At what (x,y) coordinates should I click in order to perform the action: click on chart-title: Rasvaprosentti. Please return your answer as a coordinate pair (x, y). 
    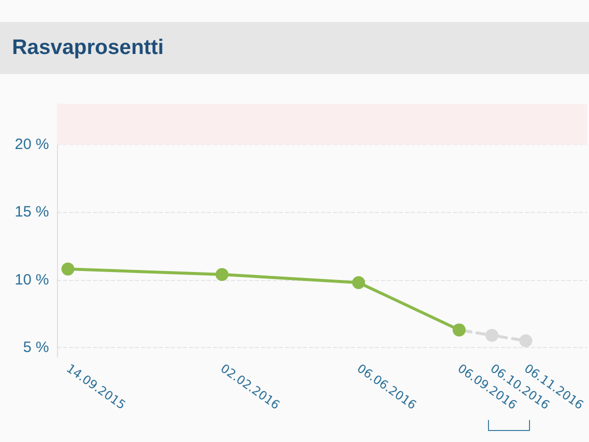
    Looking at the image, I should click on (88, 48).